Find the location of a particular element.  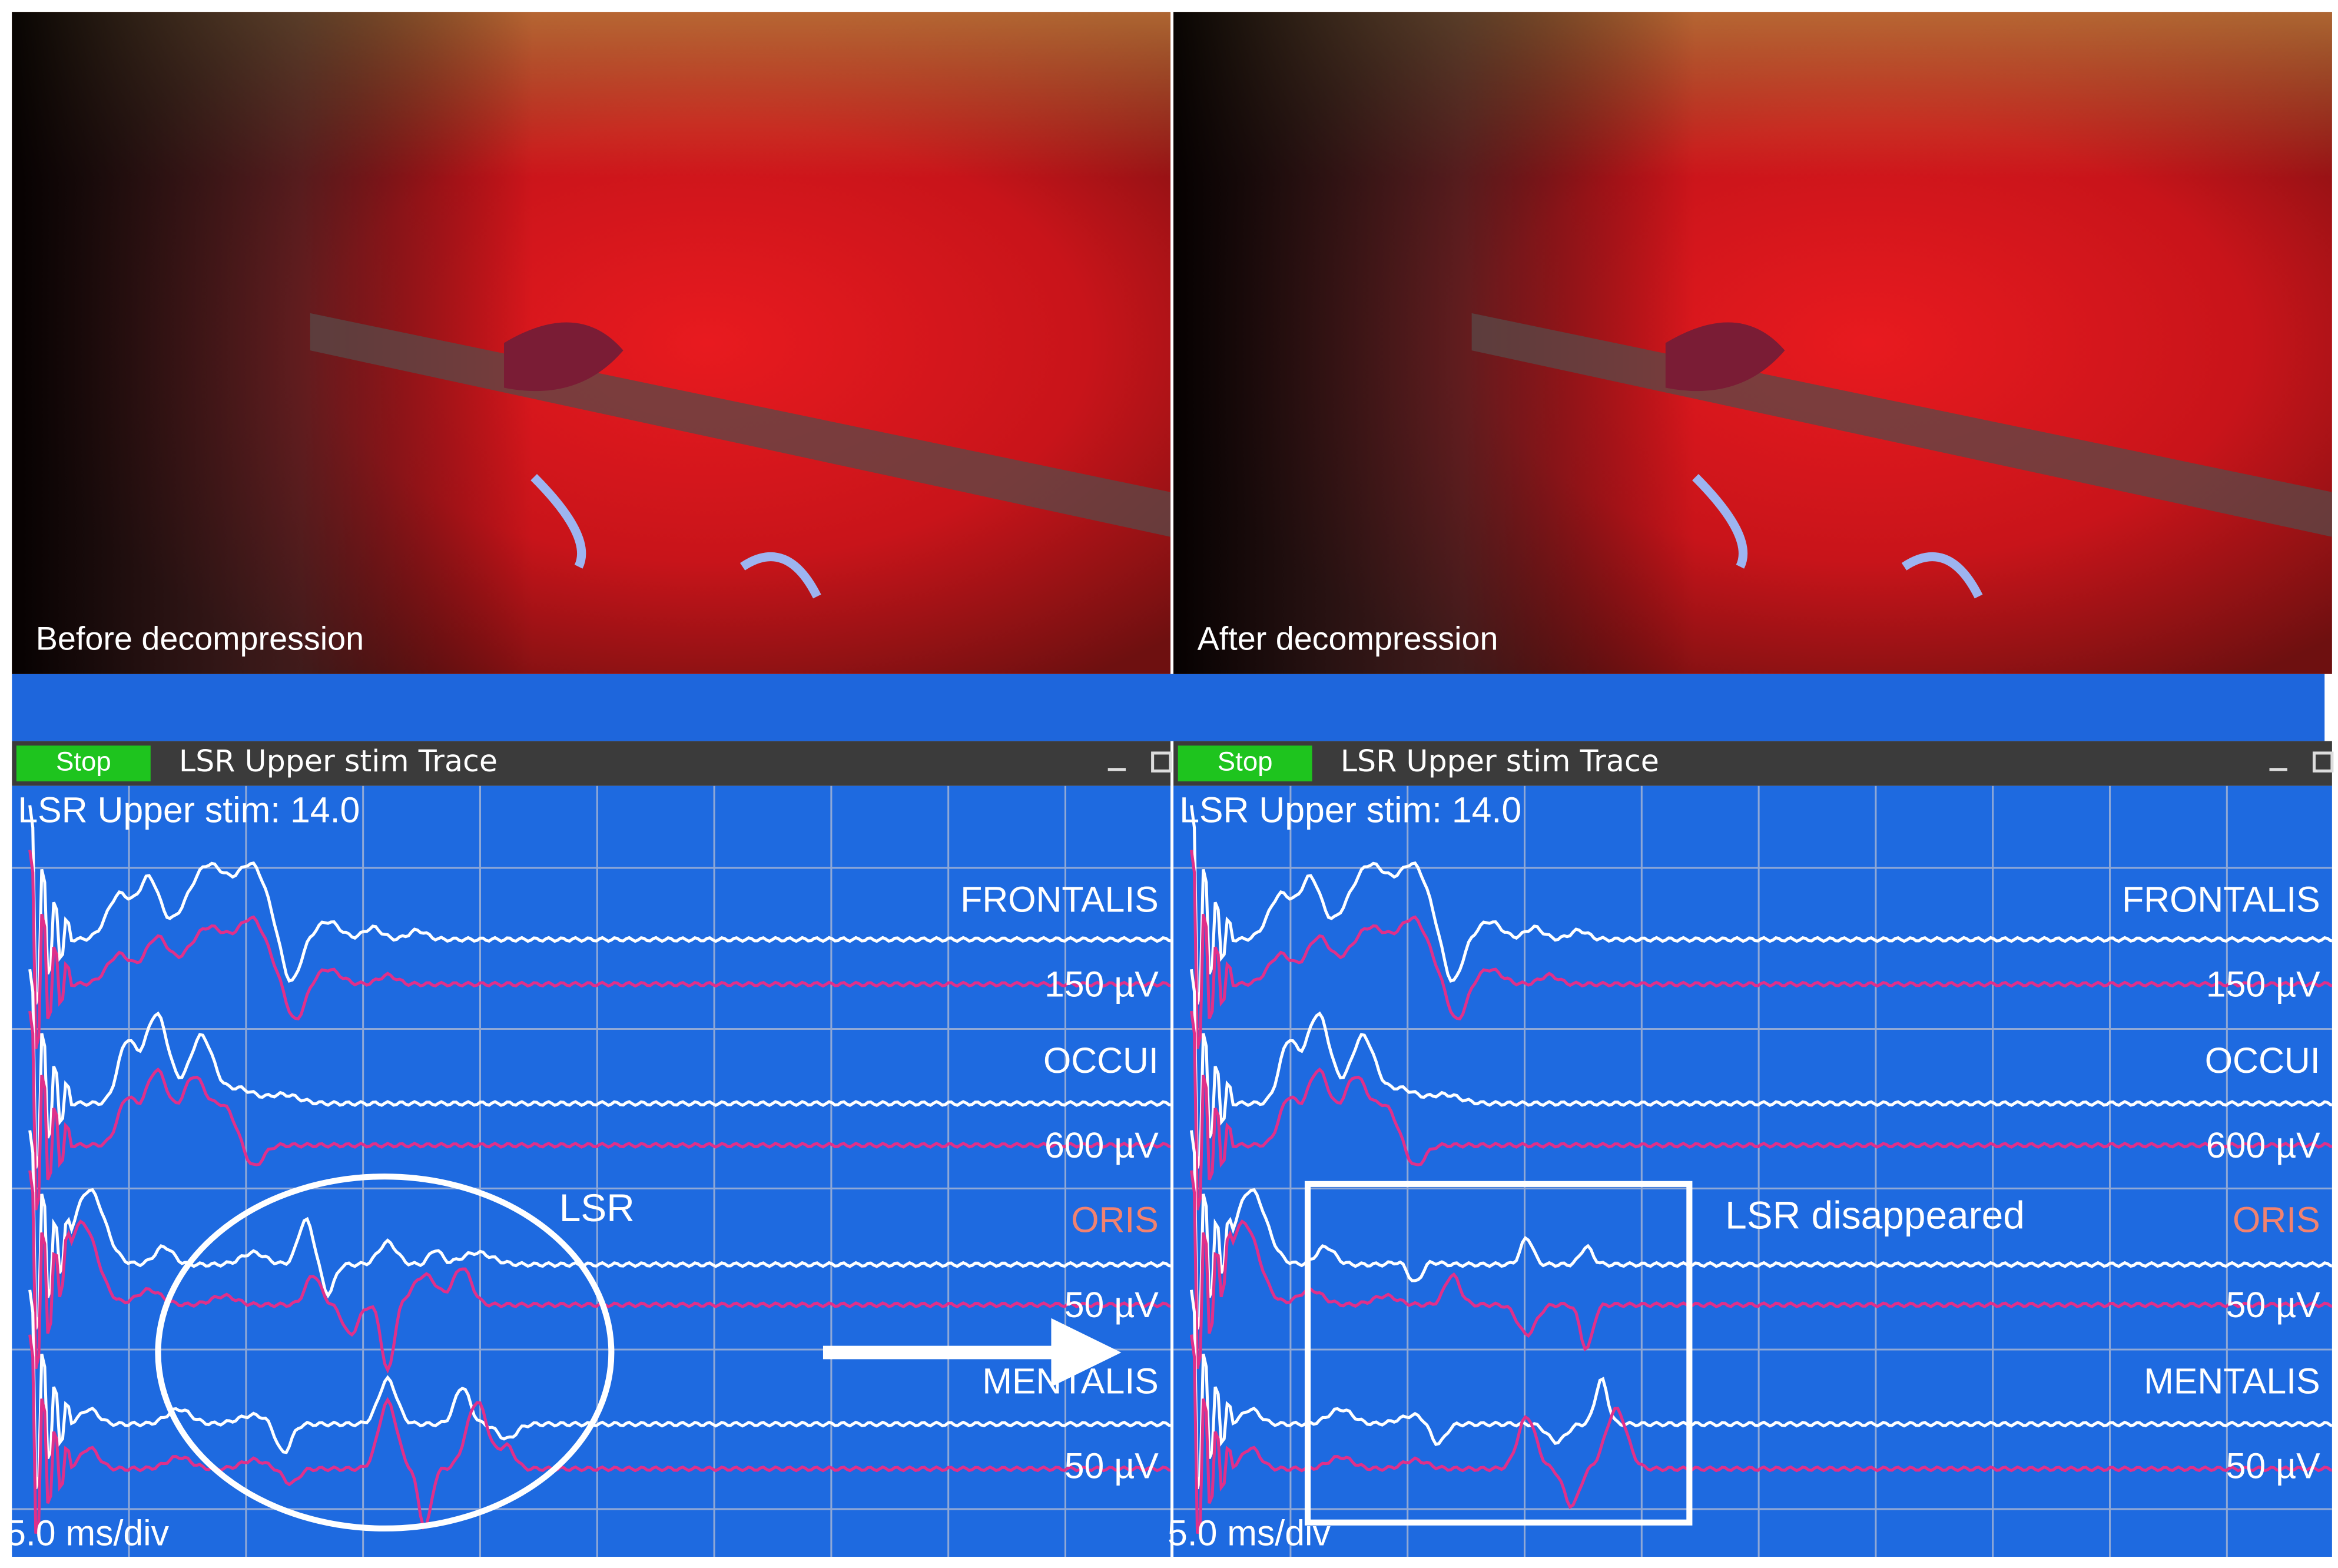

lsr-box is located at coordinates (1498, 1354).